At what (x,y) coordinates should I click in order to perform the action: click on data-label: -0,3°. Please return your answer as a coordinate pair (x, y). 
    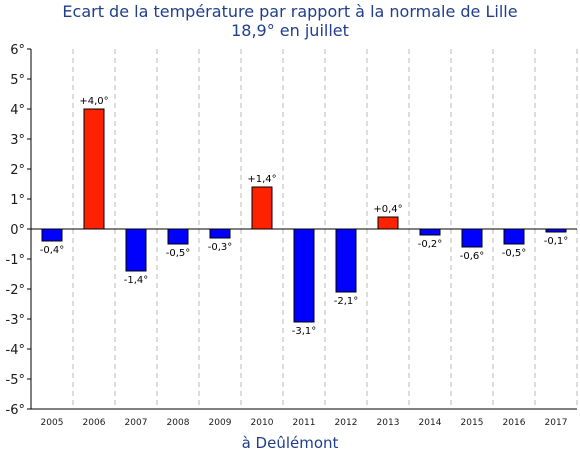
    Looking at the image, I should click on (220, 247).